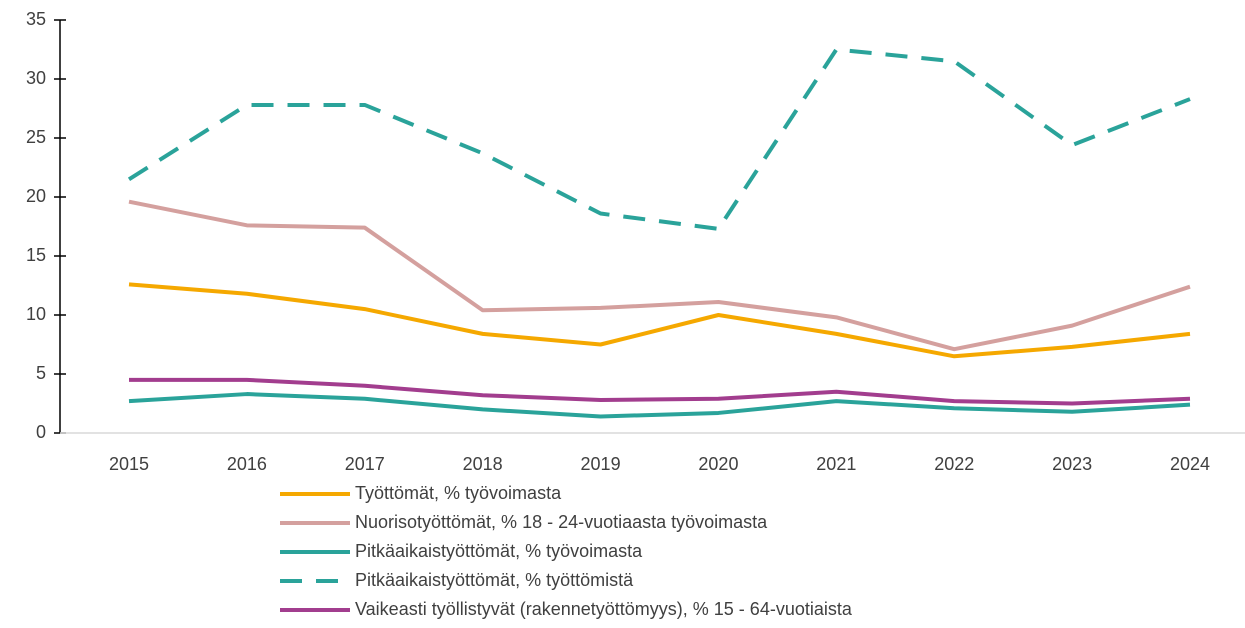 The height and width of the screenshot is (628, 1245). What do you see at coordinates (494, 580) in the screenshot?
I see `legend-label: Pitkäaikaistyöttömät, % työttömistä` at bounding box center [494, 580].